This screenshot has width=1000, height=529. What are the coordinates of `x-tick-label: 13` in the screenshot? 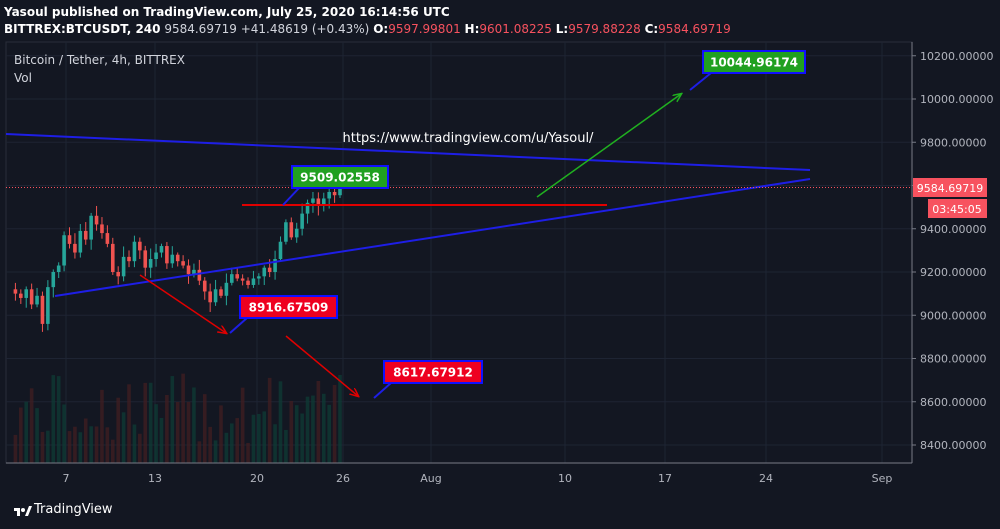 It's located at (155, 478).